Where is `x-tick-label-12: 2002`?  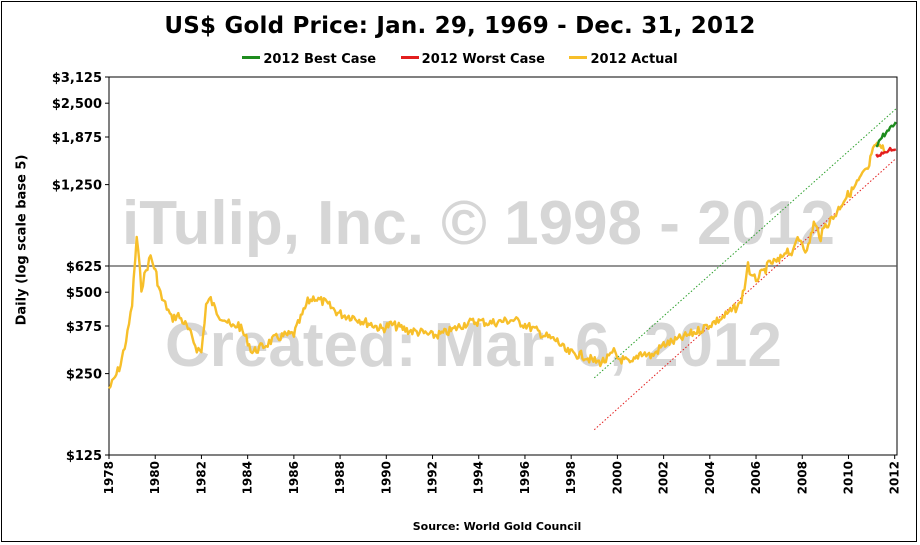
x-tick-label-12: 2002 is located at coordinates (664, 477).